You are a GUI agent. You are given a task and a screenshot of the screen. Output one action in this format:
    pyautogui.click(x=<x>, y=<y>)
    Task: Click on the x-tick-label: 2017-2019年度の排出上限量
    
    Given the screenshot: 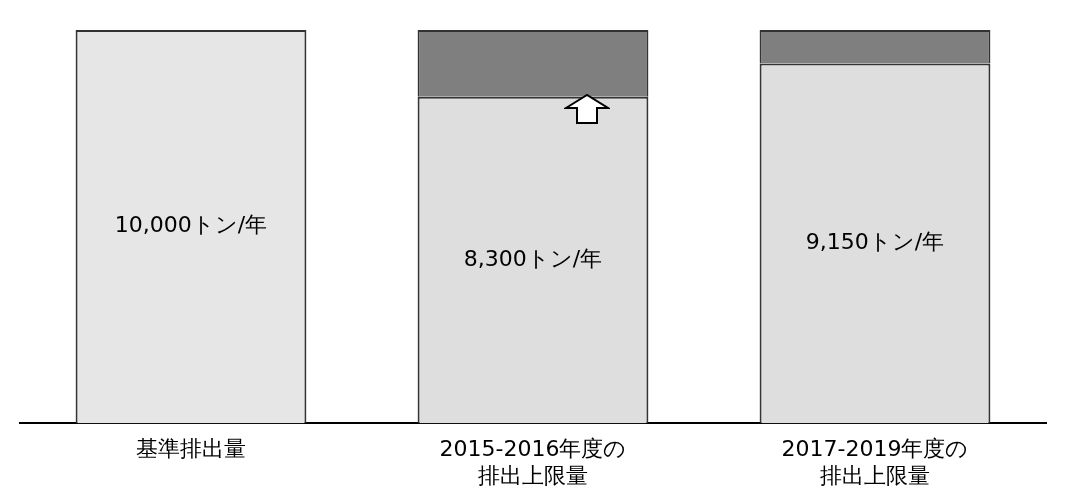 What is the action you would take?
    pyautogui.click(x=875, y=462)
    